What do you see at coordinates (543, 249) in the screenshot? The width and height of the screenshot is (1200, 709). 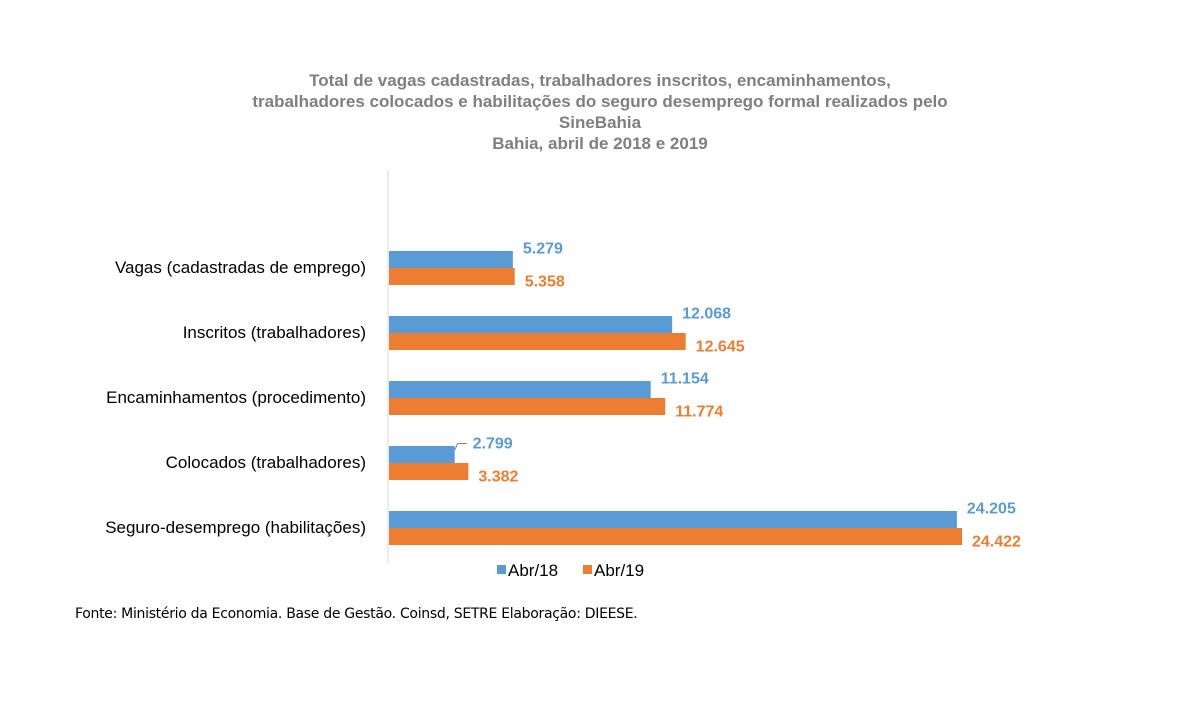 I see `data-label: 5.279` at bounding box center [543, 249].